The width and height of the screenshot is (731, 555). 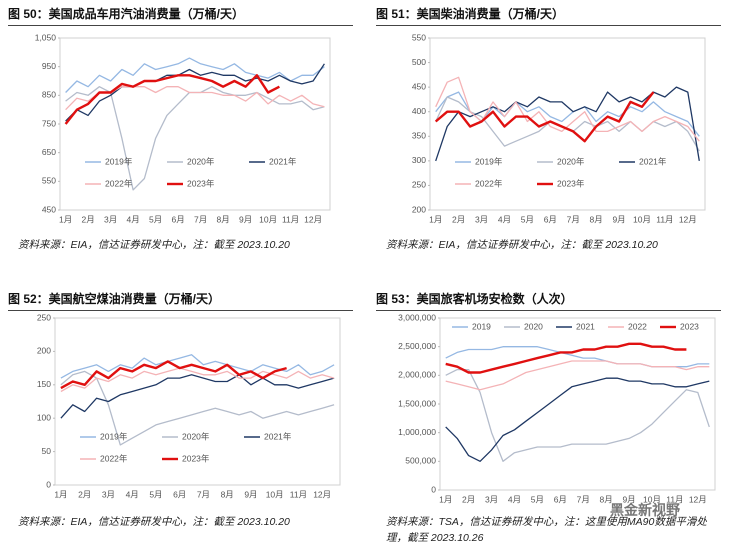 I want to click on y-tick-label: 2,500,000, so click(x=417, y=346).